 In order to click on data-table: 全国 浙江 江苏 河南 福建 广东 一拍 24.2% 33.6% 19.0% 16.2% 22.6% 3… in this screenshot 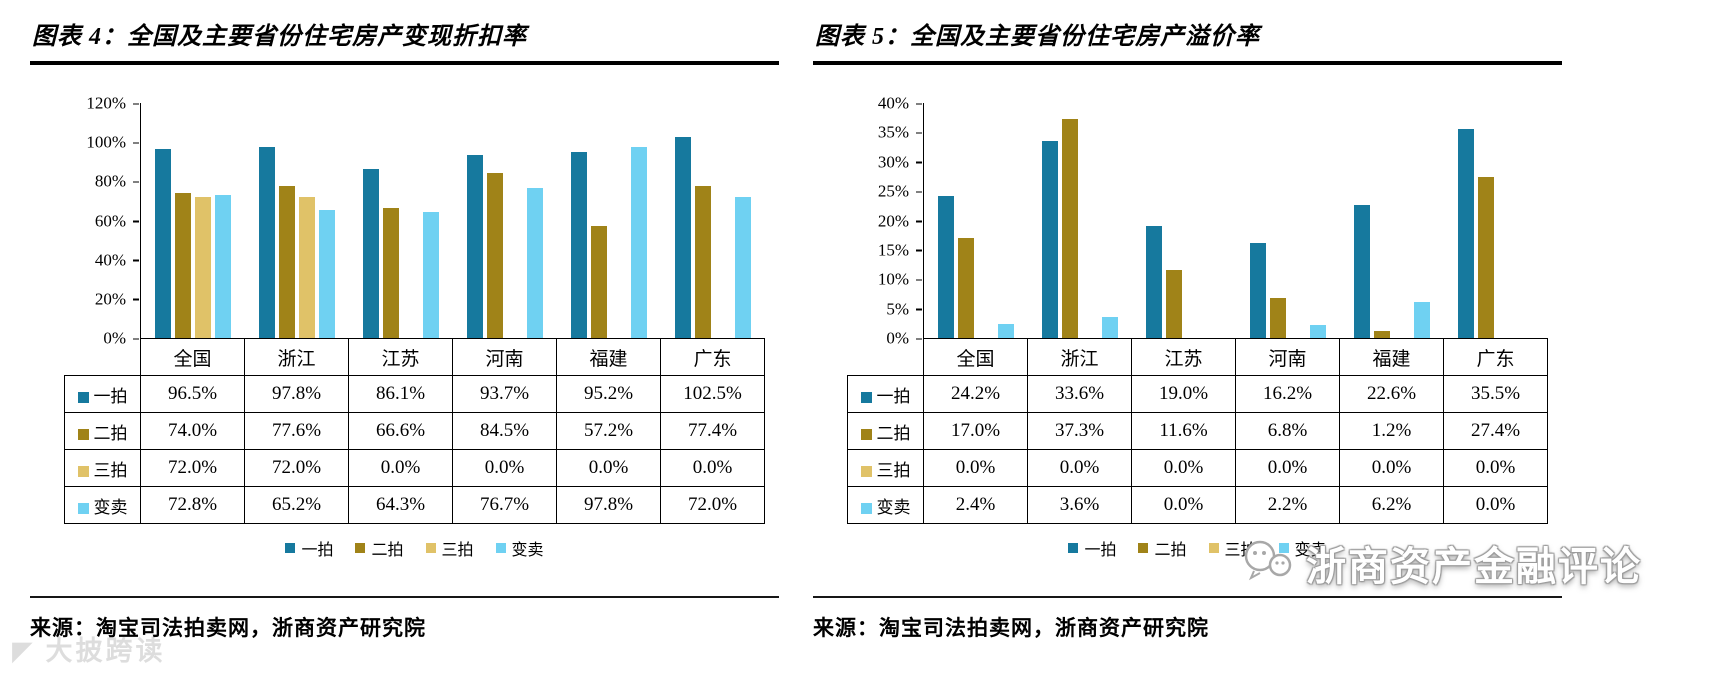, I will do `click(1197, 431)`.